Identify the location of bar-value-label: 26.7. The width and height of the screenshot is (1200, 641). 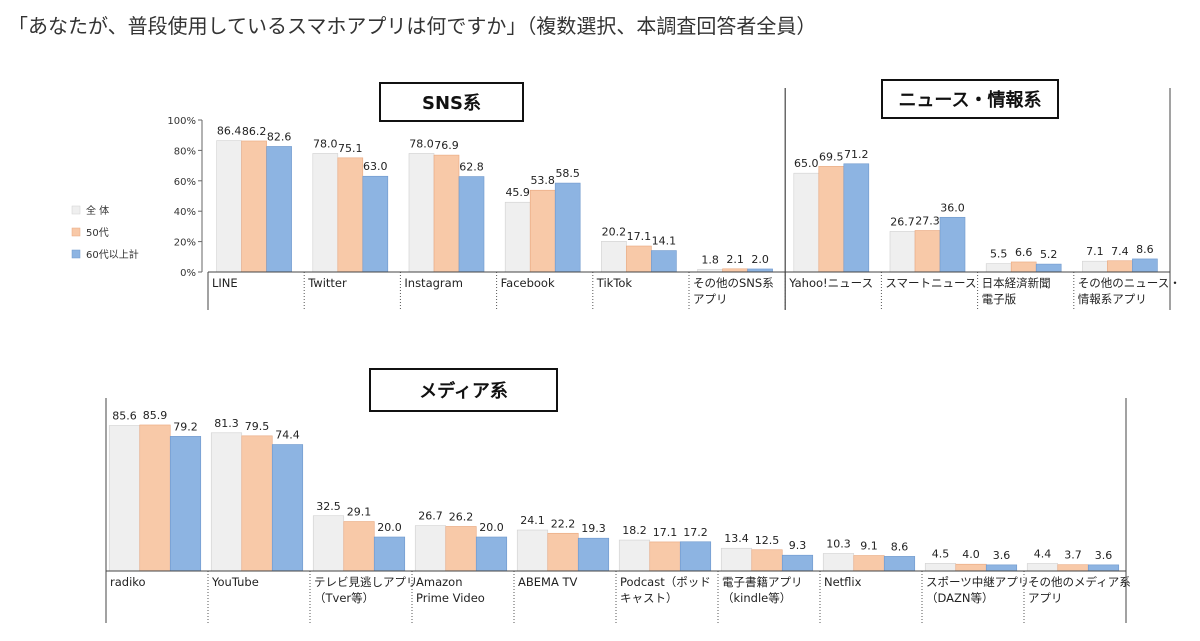
(430, 516).